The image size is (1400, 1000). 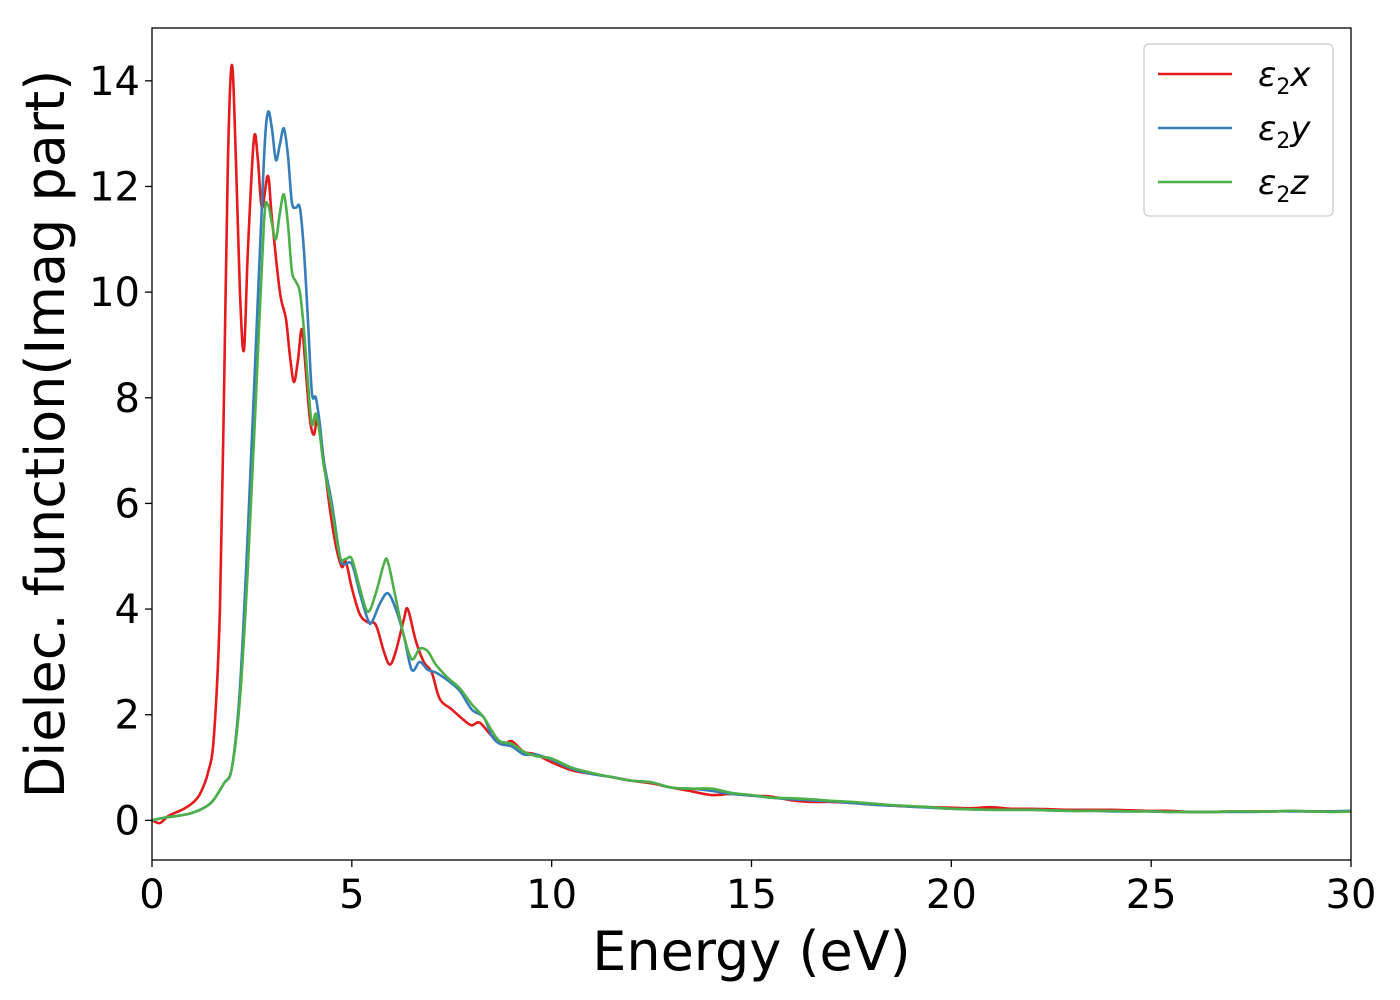 I want to click on y-tick-label: 6, so click(x=127, y=504).